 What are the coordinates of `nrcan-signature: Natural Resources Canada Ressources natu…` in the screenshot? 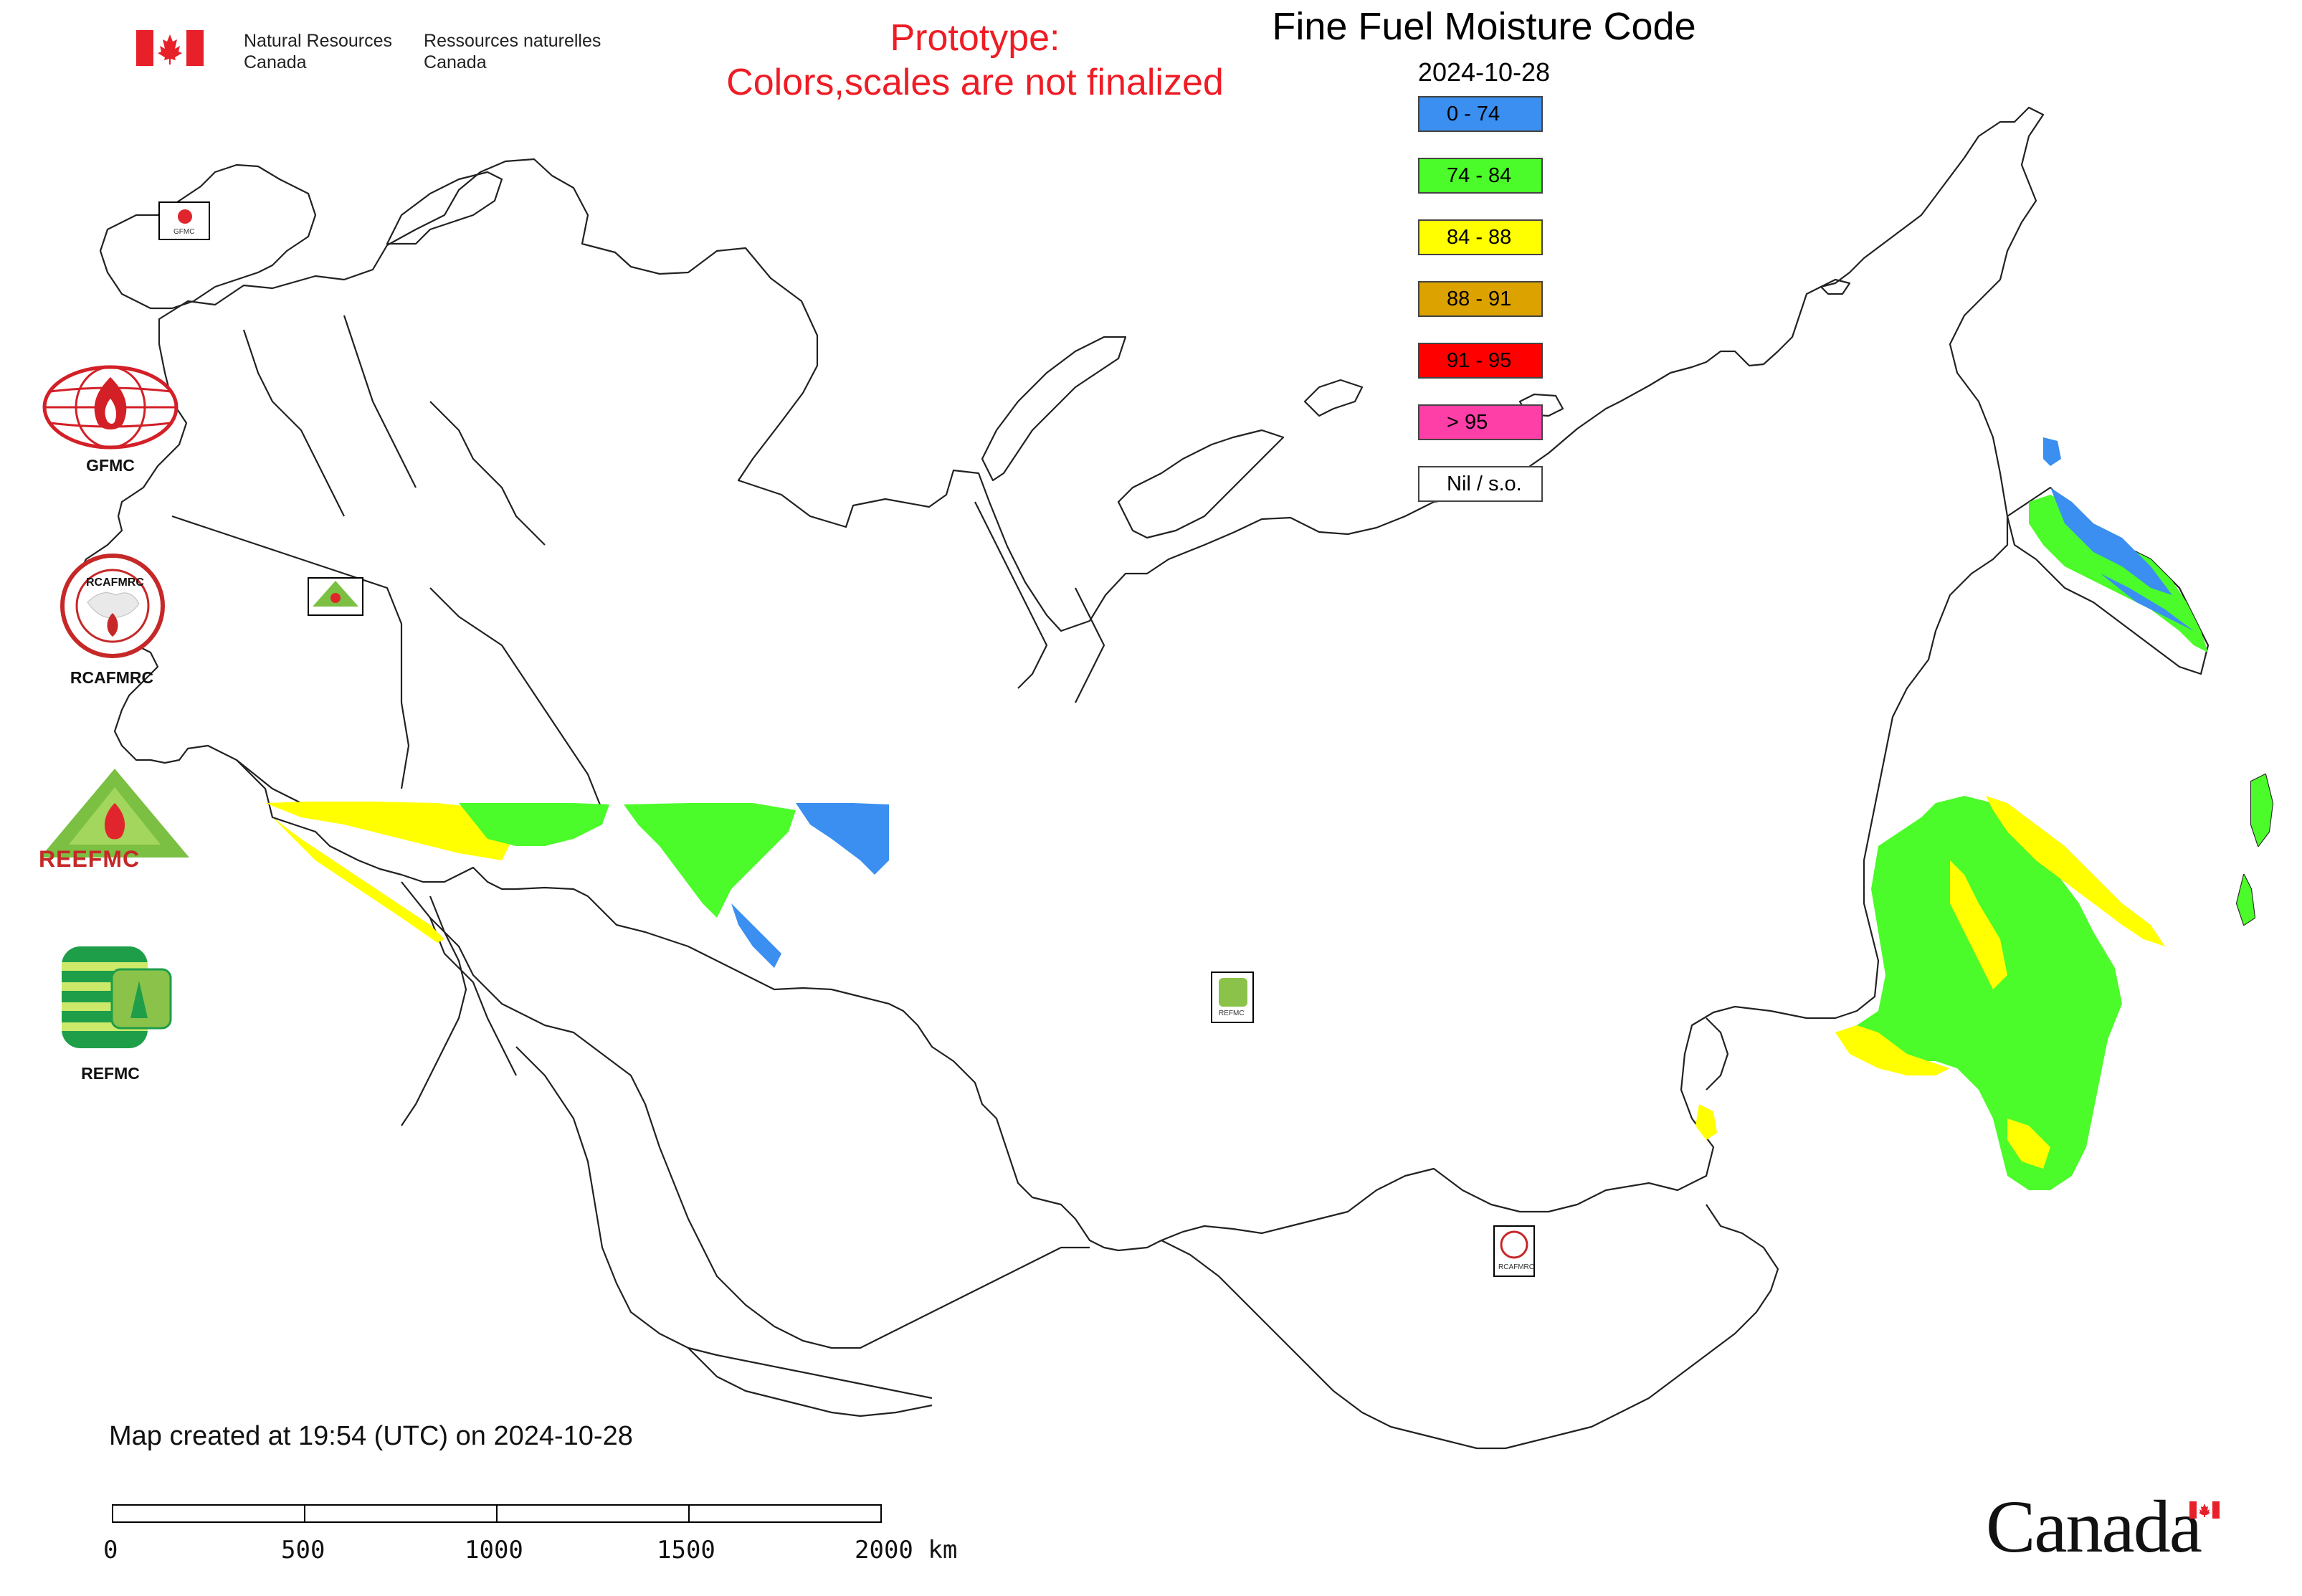 It's located at (368, 51).